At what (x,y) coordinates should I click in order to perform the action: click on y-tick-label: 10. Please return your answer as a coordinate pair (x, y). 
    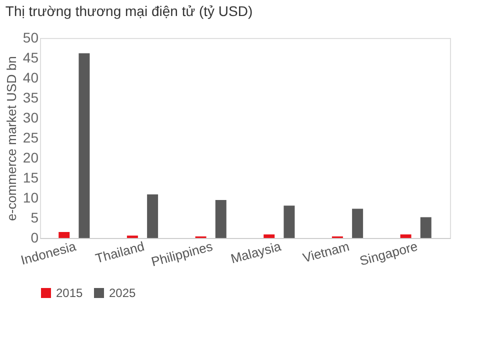
    Looking at the image, I should click on (30, 198).